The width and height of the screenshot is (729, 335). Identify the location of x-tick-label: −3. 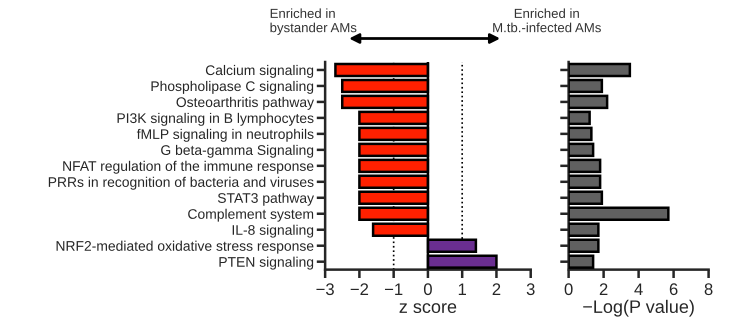
(325, 289).